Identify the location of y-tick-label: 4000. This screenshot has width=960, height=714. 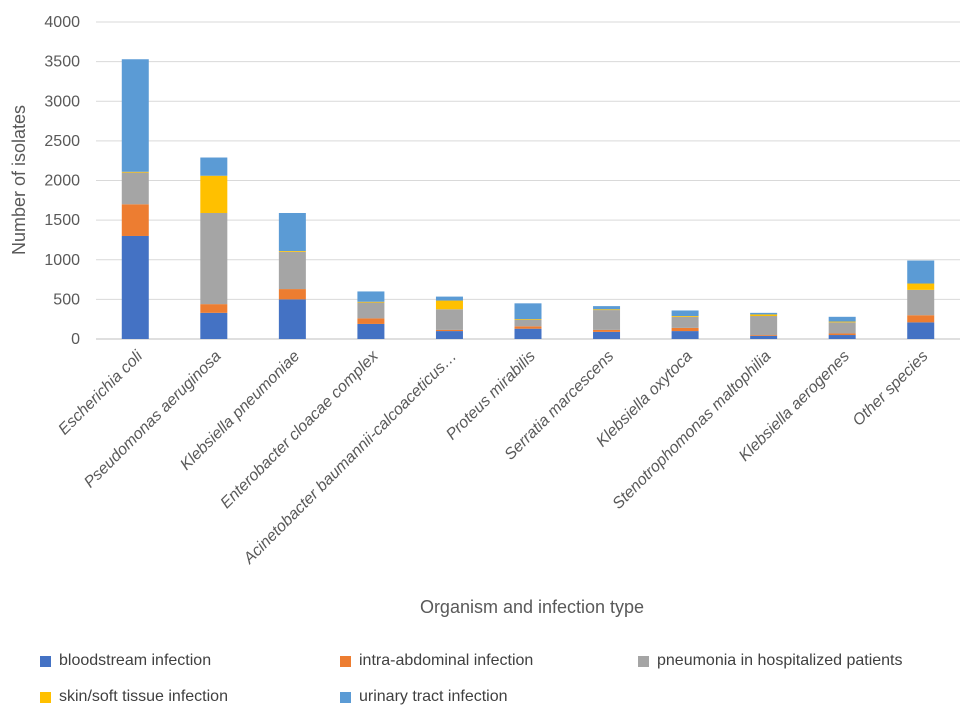
(62, 22).